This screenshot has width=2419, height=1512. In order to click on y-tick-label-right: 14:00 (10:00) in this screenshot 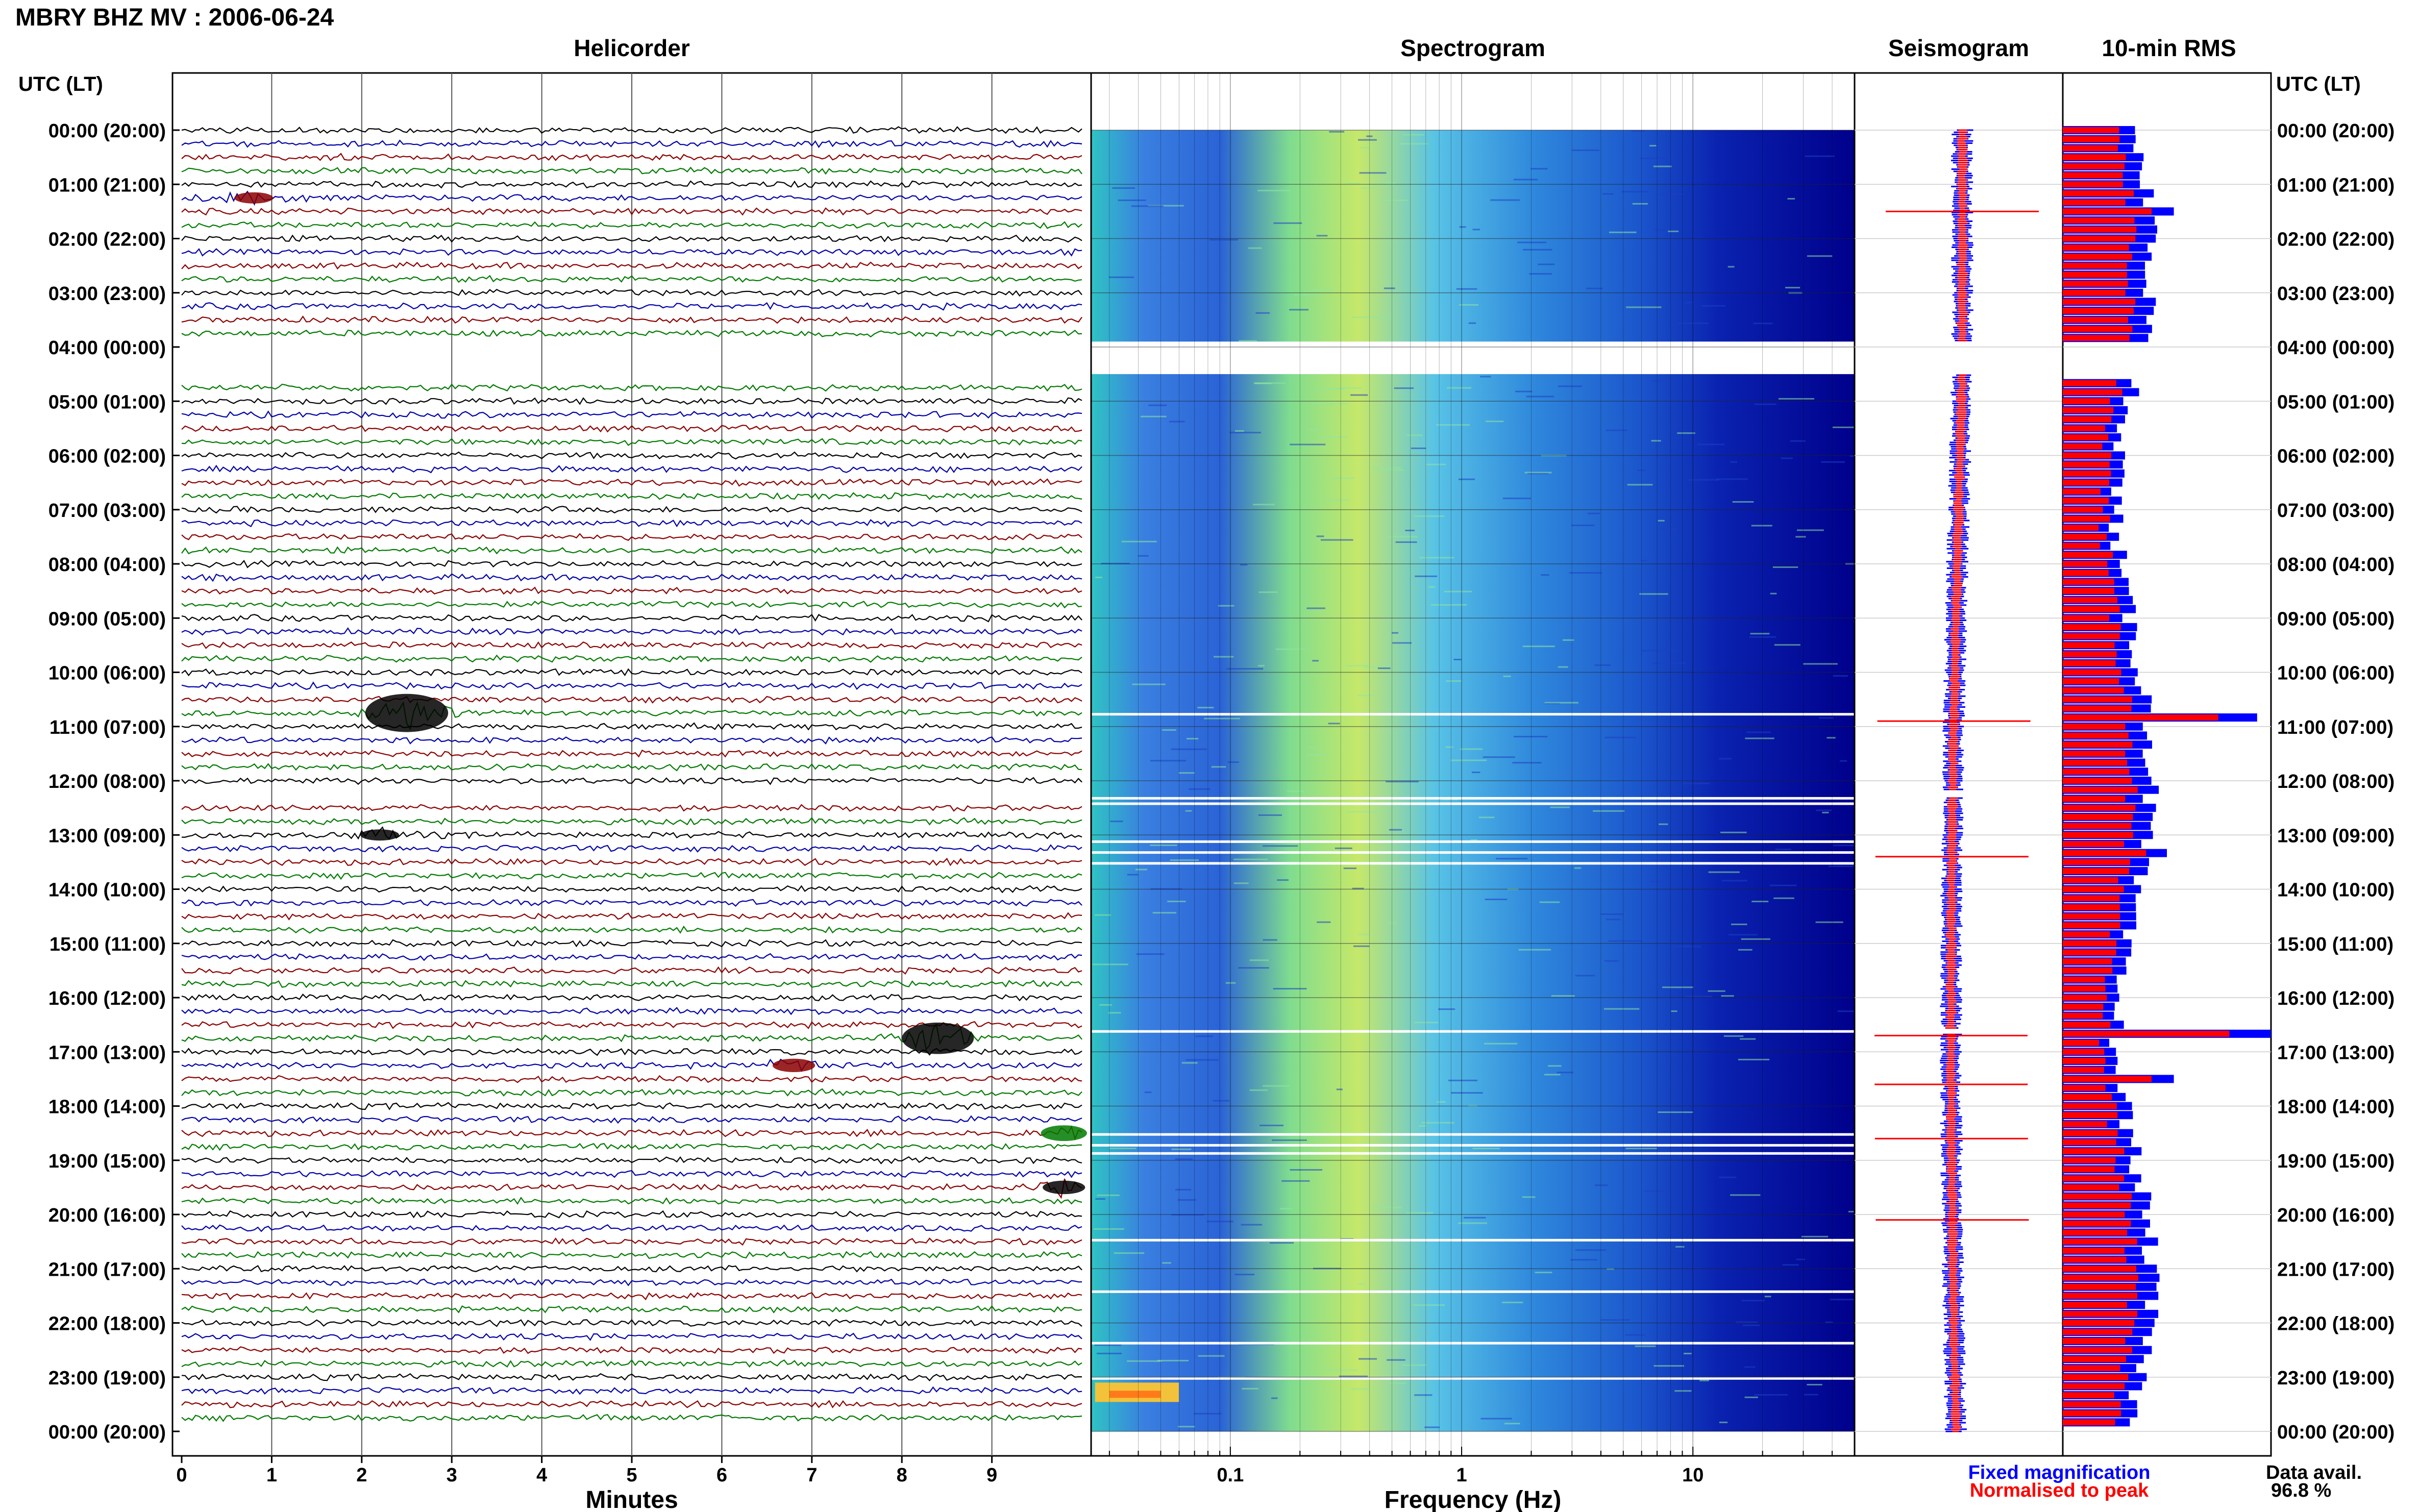, I will do `click(2336, 890)`.